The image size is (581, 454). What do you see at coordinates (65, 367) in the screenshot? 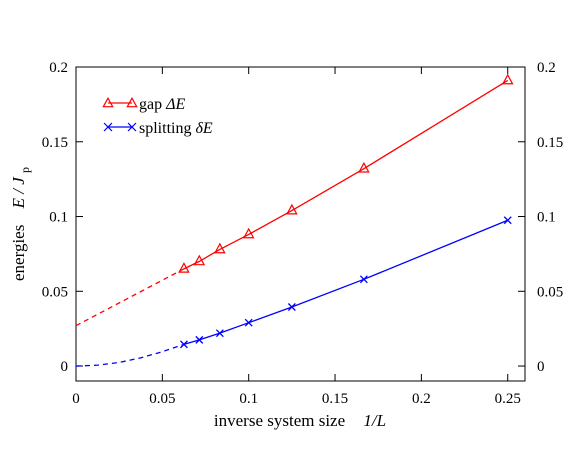
I see `y-tick-label: 0` at bounding box center [65, 367].